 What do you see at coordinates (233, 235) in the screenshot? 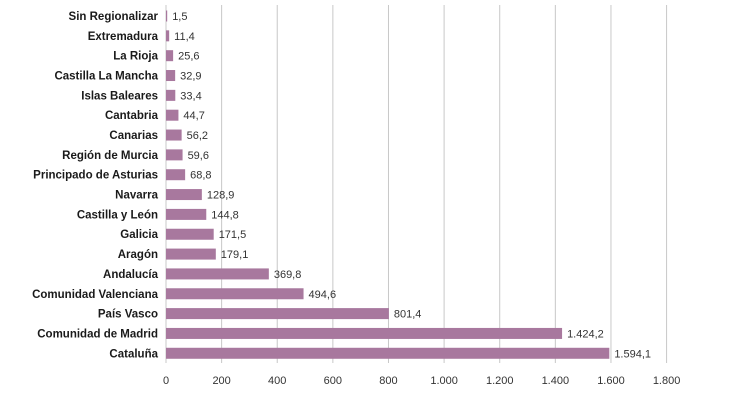
I see `value-label: 171,5` at bounding box center [233, 235].